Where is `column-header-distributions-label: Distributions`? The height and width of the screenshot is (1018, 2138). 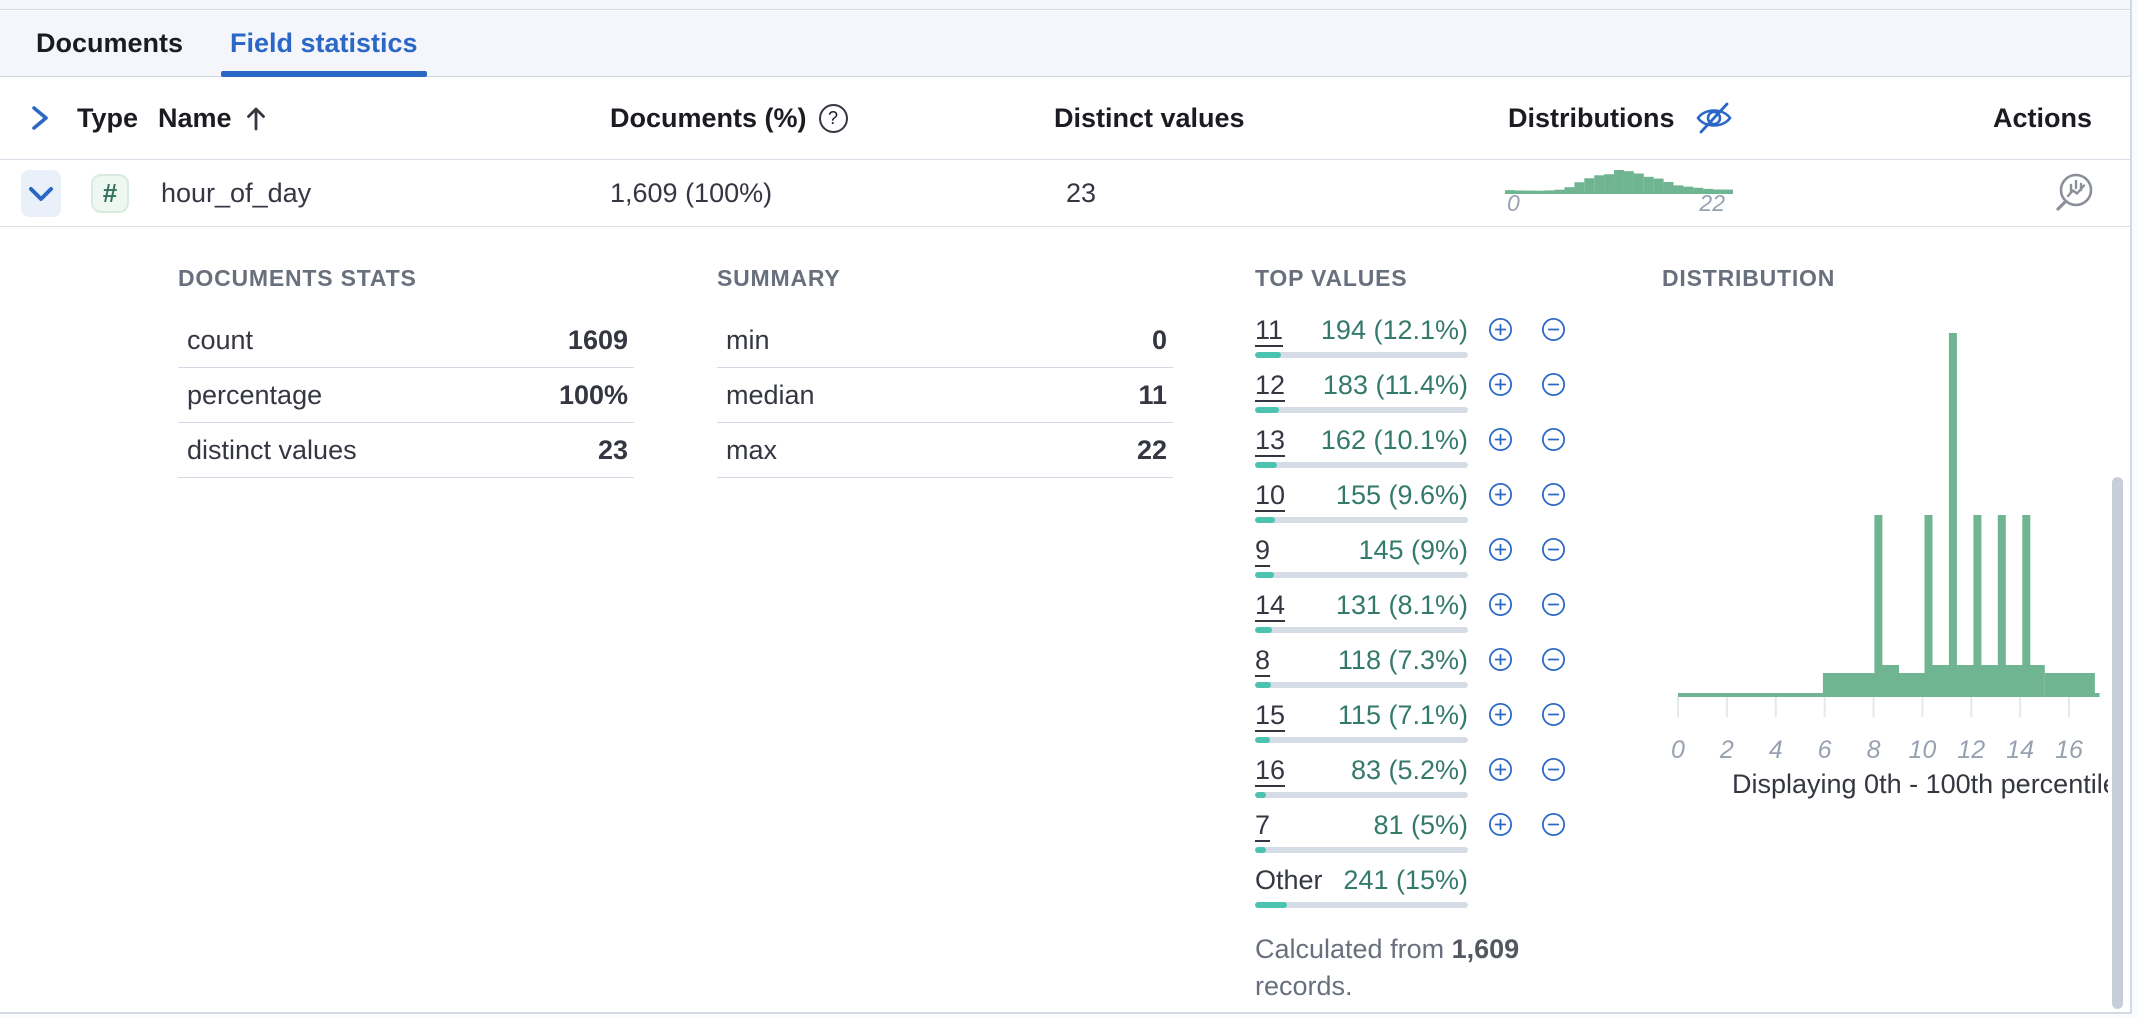
column-header-distributions-label: Distributions is located at coordinates (1591, 117).